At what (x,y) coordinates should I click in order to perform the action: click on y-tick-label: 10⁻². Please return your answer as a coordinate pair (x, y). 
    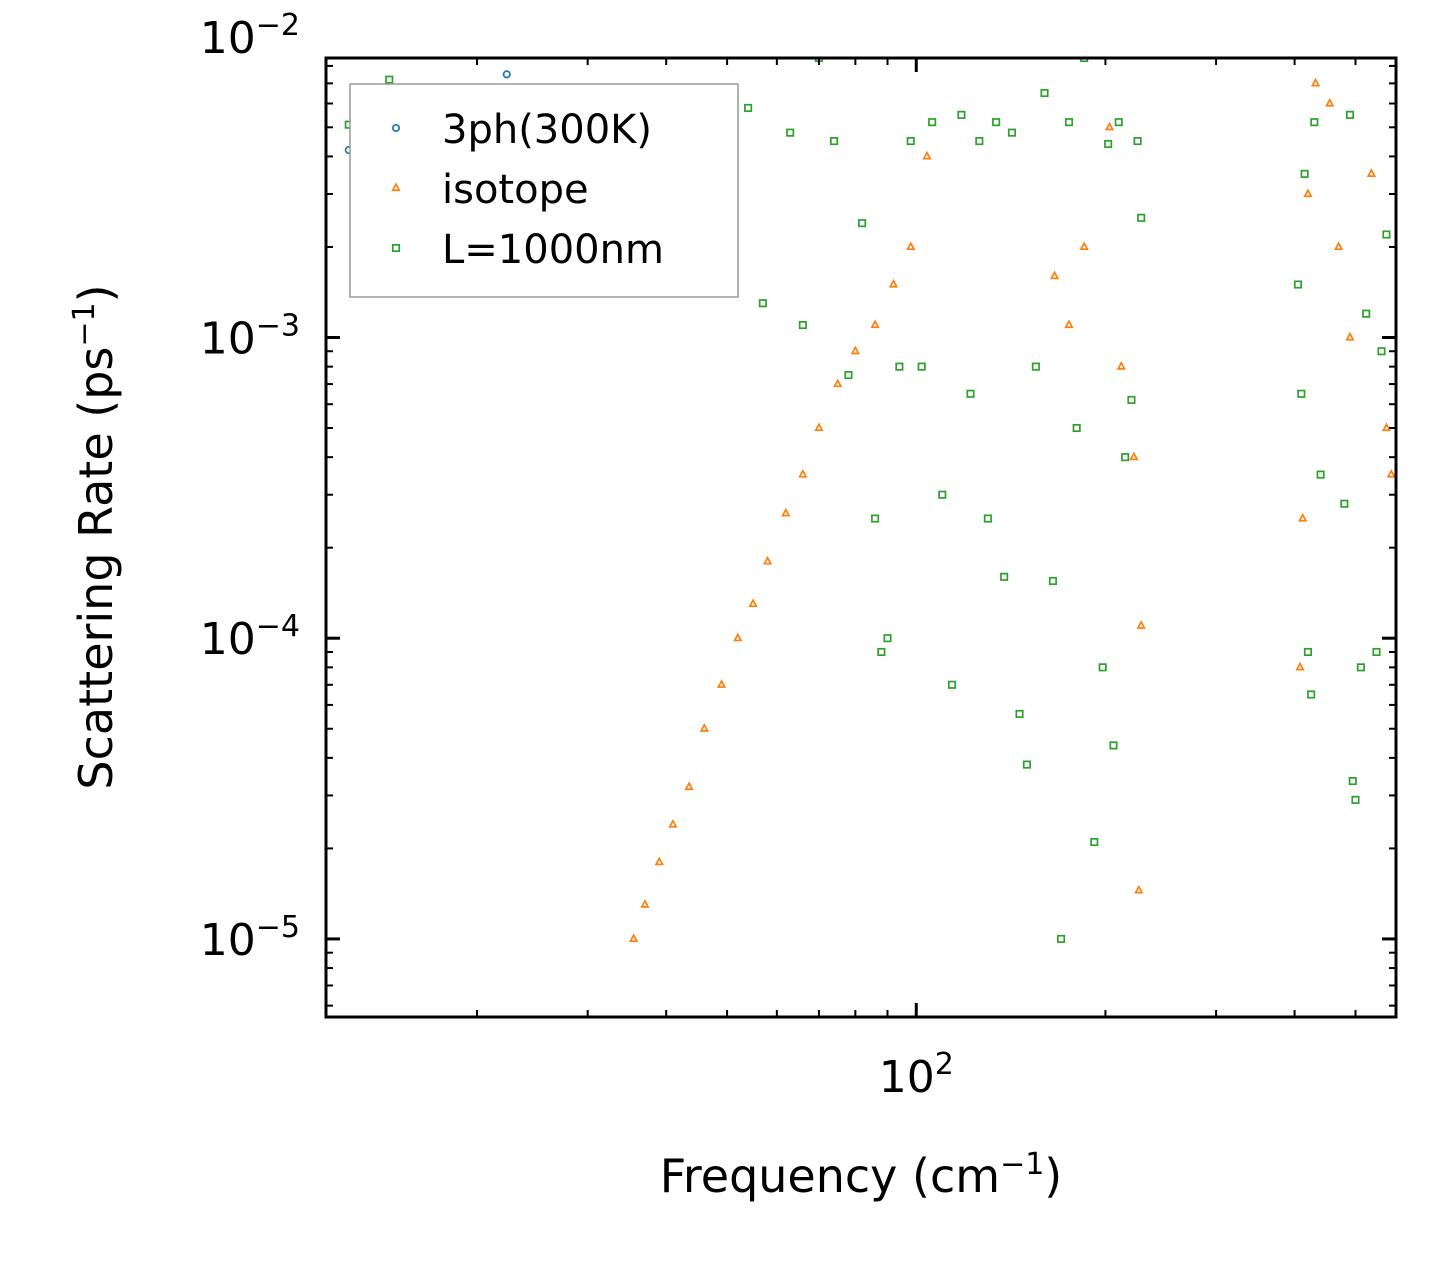
    Looking at the image, I should click on (250, 36).